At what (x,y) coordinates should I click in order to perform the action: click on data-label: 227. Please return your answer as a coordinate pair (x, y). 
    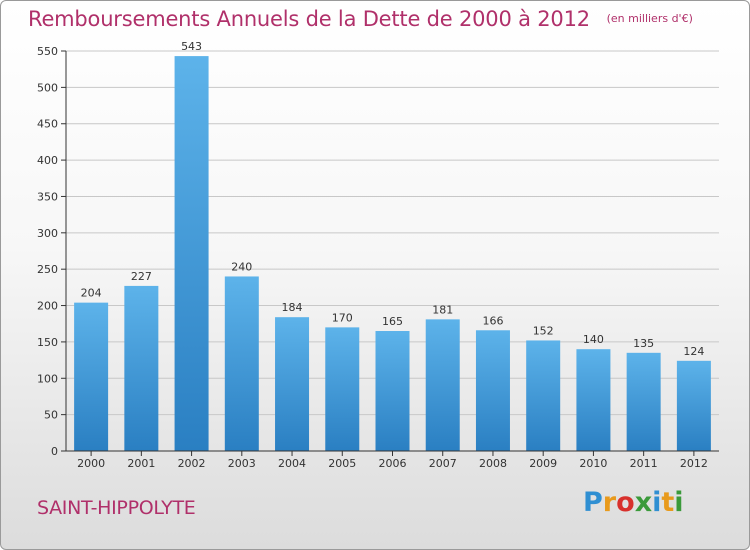
    Looking at the image, I should click on (141, 276).